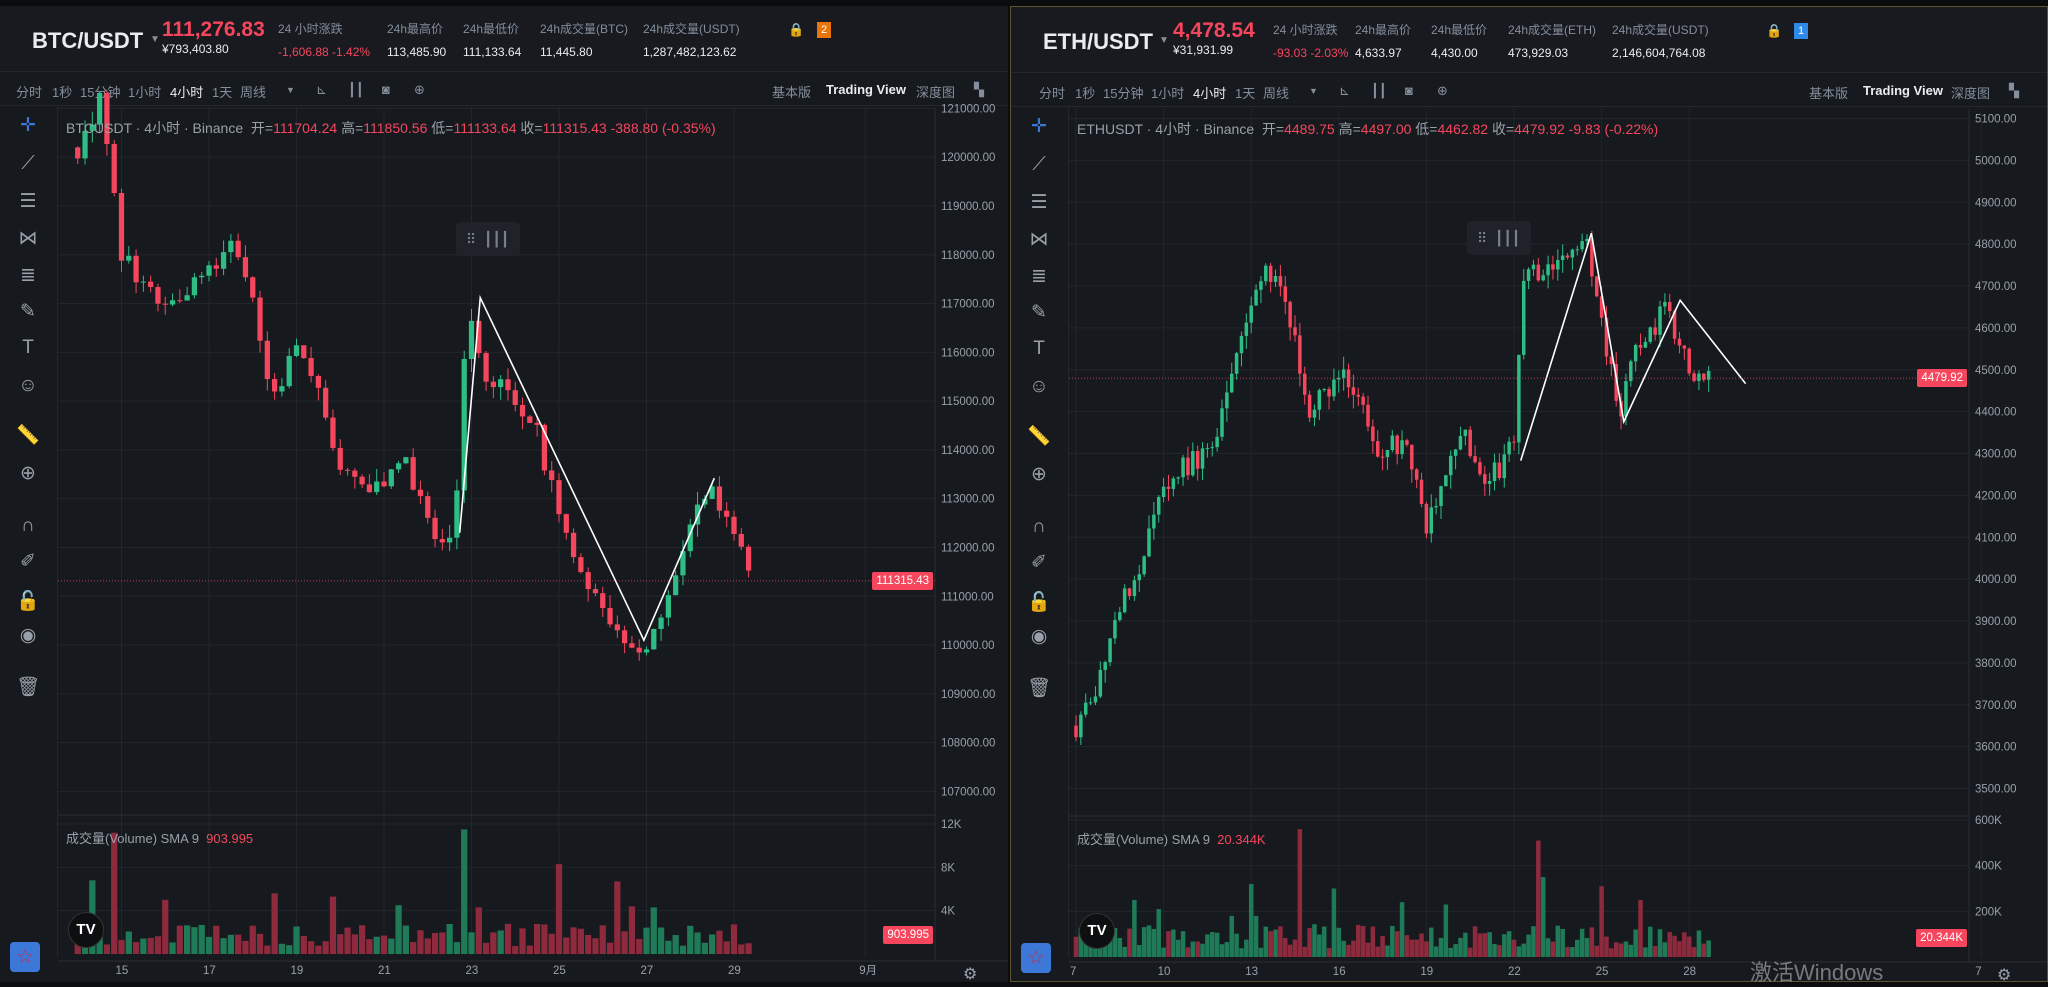  I want to click on volume-tick-label: 200K, so click(1988, 912).